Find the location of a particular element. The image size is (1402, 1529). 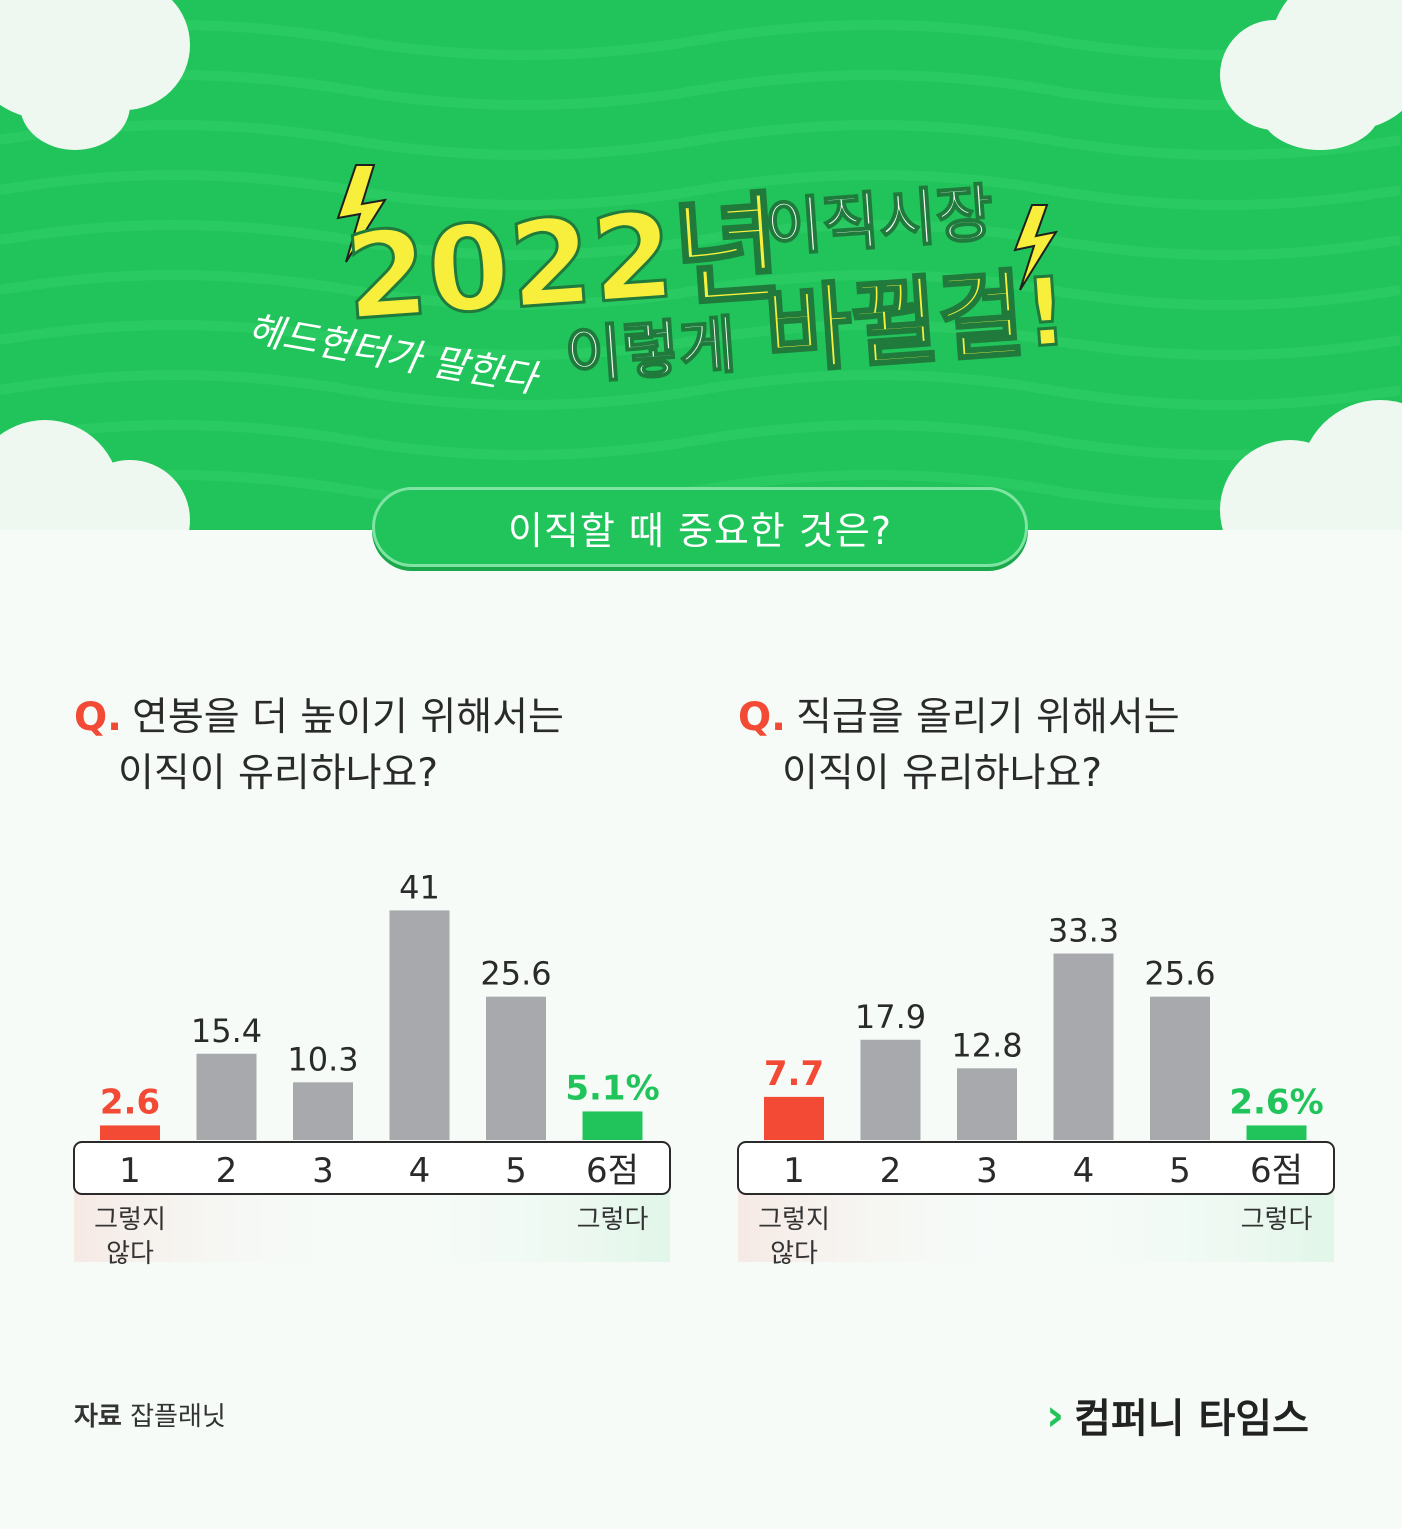

question-2: Q. 직급을 올리기 위해서는 이직이 유리하나요? is located at coordinates (959, 746).